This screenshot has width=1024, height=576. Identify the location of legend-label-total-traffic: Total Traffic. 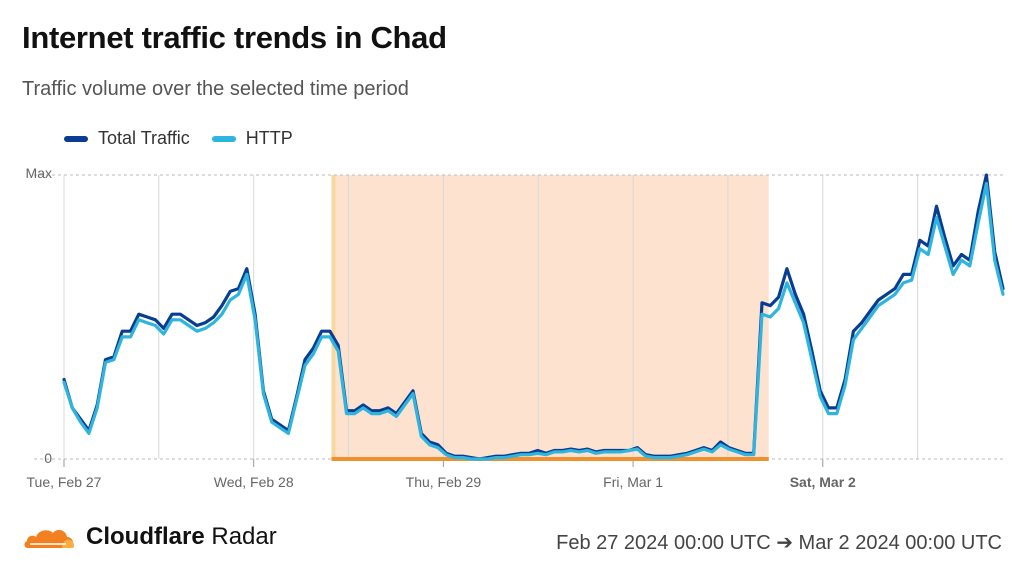
(144, 138).